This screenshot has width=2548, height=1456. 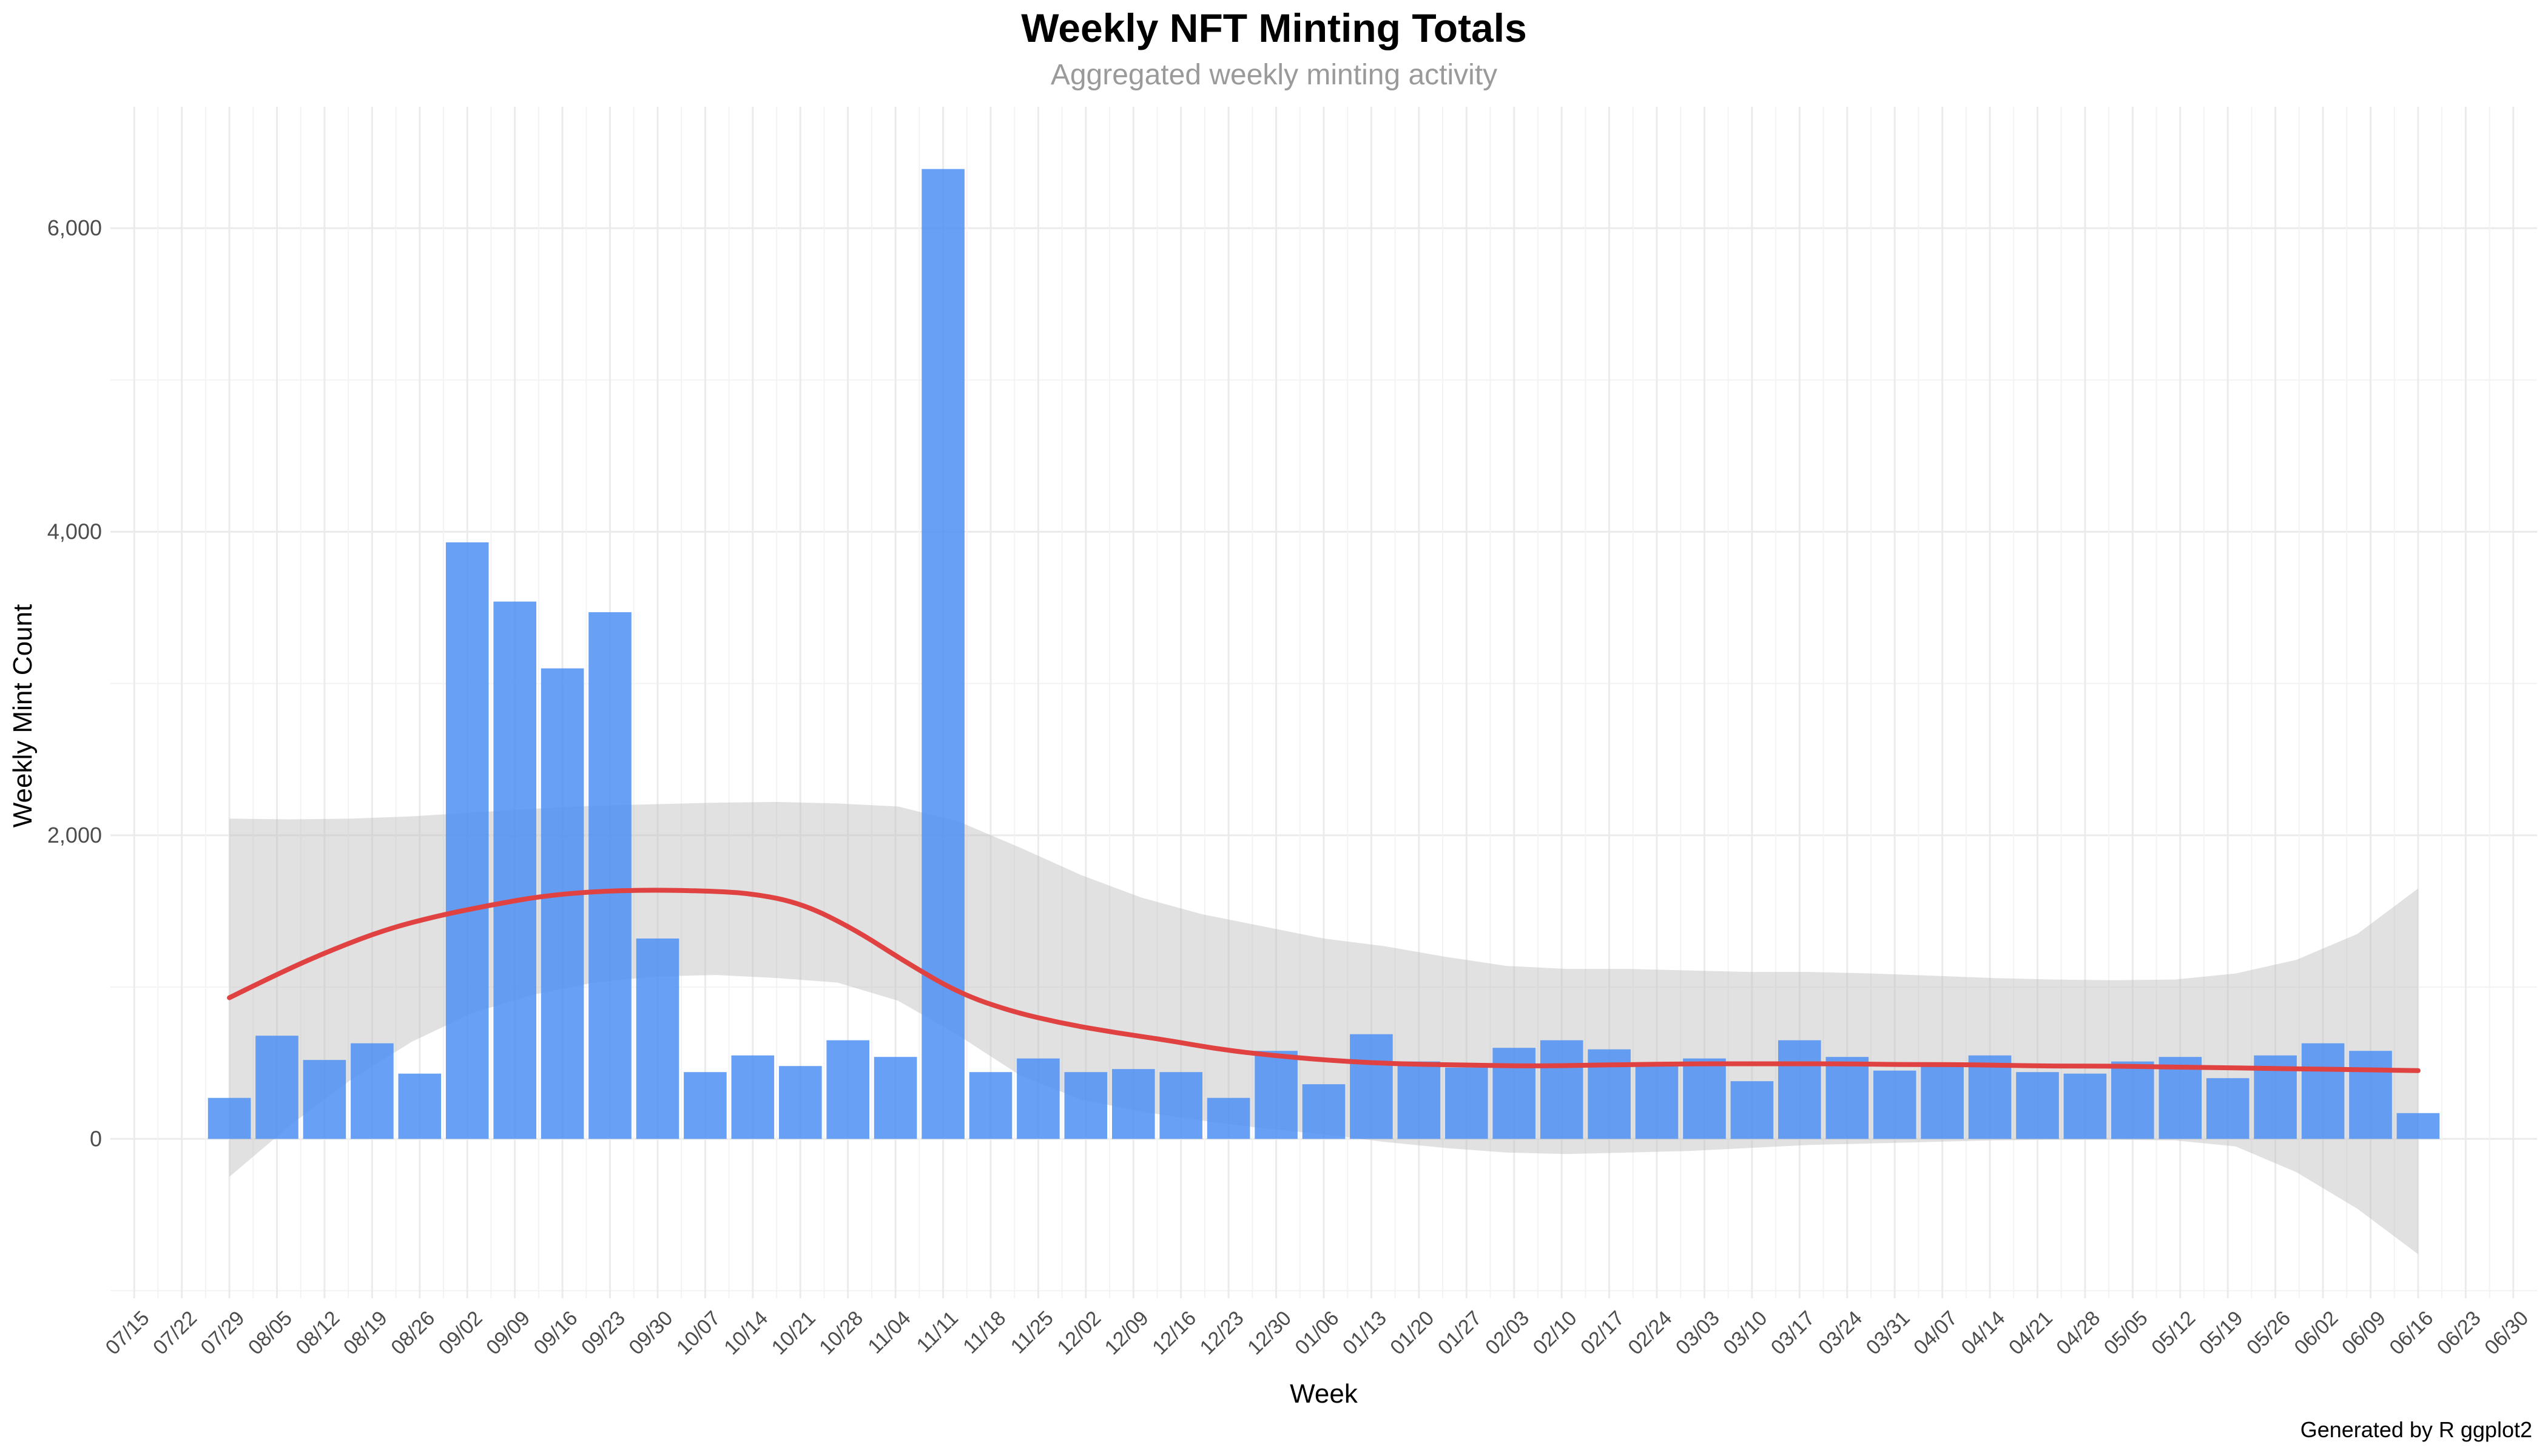 I want to click on x-tick-label: 09/23, so click(x=603, y=1333).